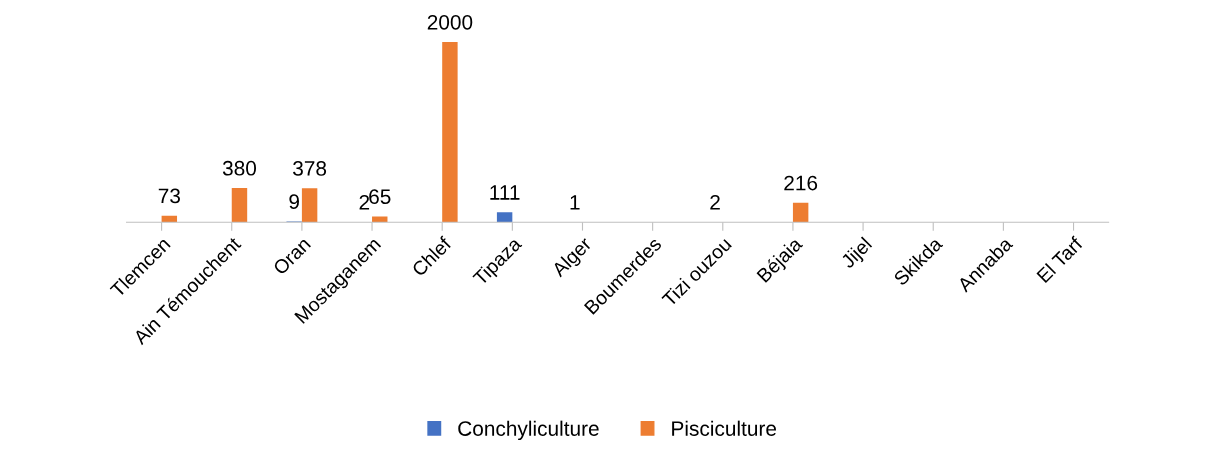 The height and width of the screenshot is (473, 1205). Describe the element at coordinates (801, 183) in the screenshot. I see `data-label: 216` at that location.